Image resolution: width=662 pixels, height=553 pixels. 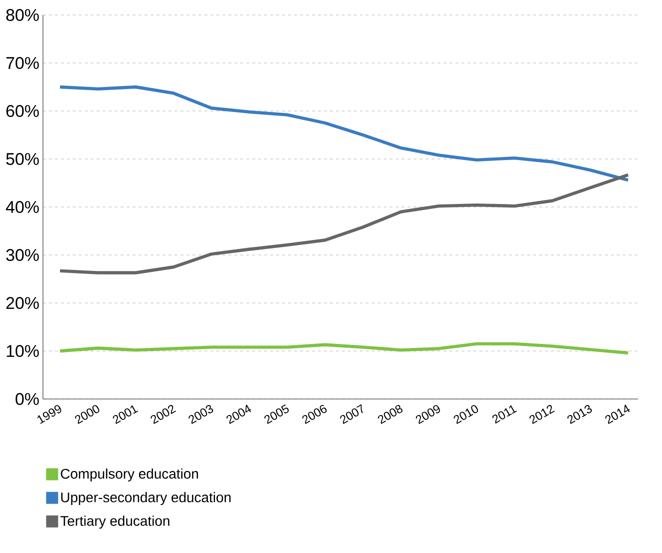 What do you see at coordinates (22, 207) in the screenshot?
I see `y-tick-label: 40%` at bounding box center [22, 207].